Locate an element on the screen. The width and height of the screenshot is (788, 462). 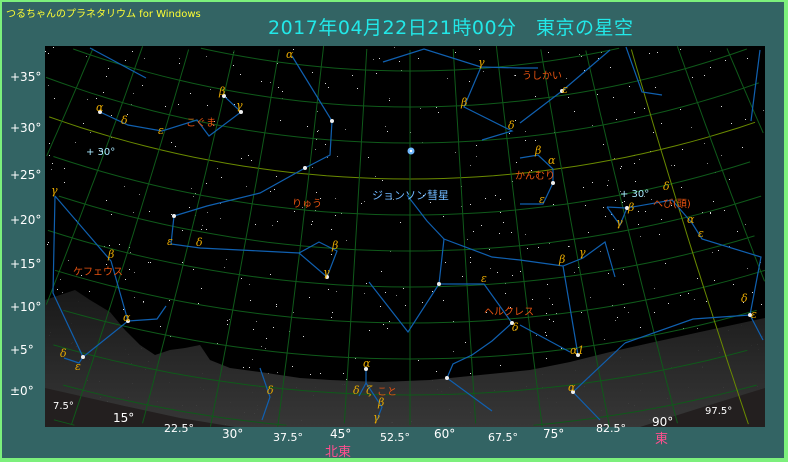
dec-grid-line is located at coordinates (402, 110).